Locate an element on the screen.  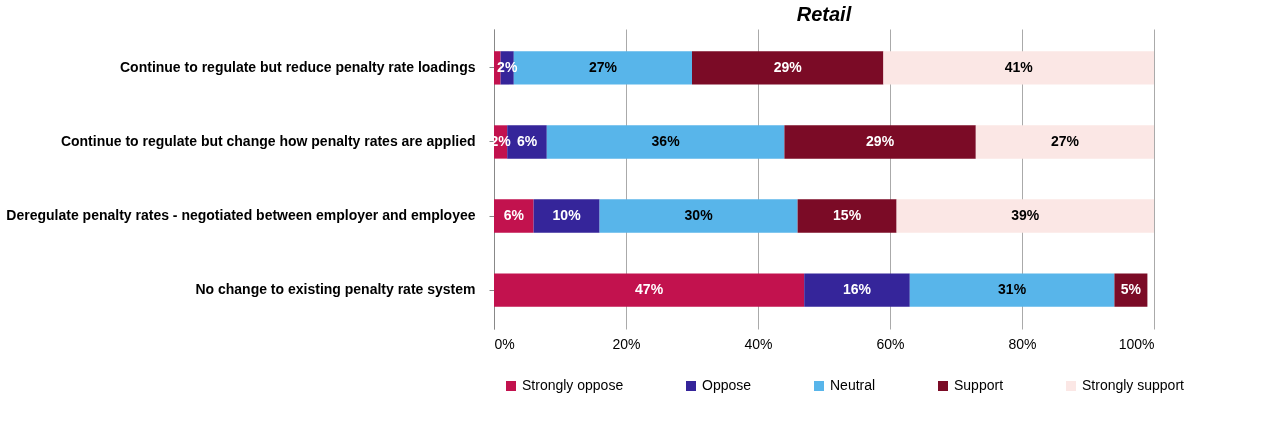
data-label: 30% is located at coordinates (699, 215).